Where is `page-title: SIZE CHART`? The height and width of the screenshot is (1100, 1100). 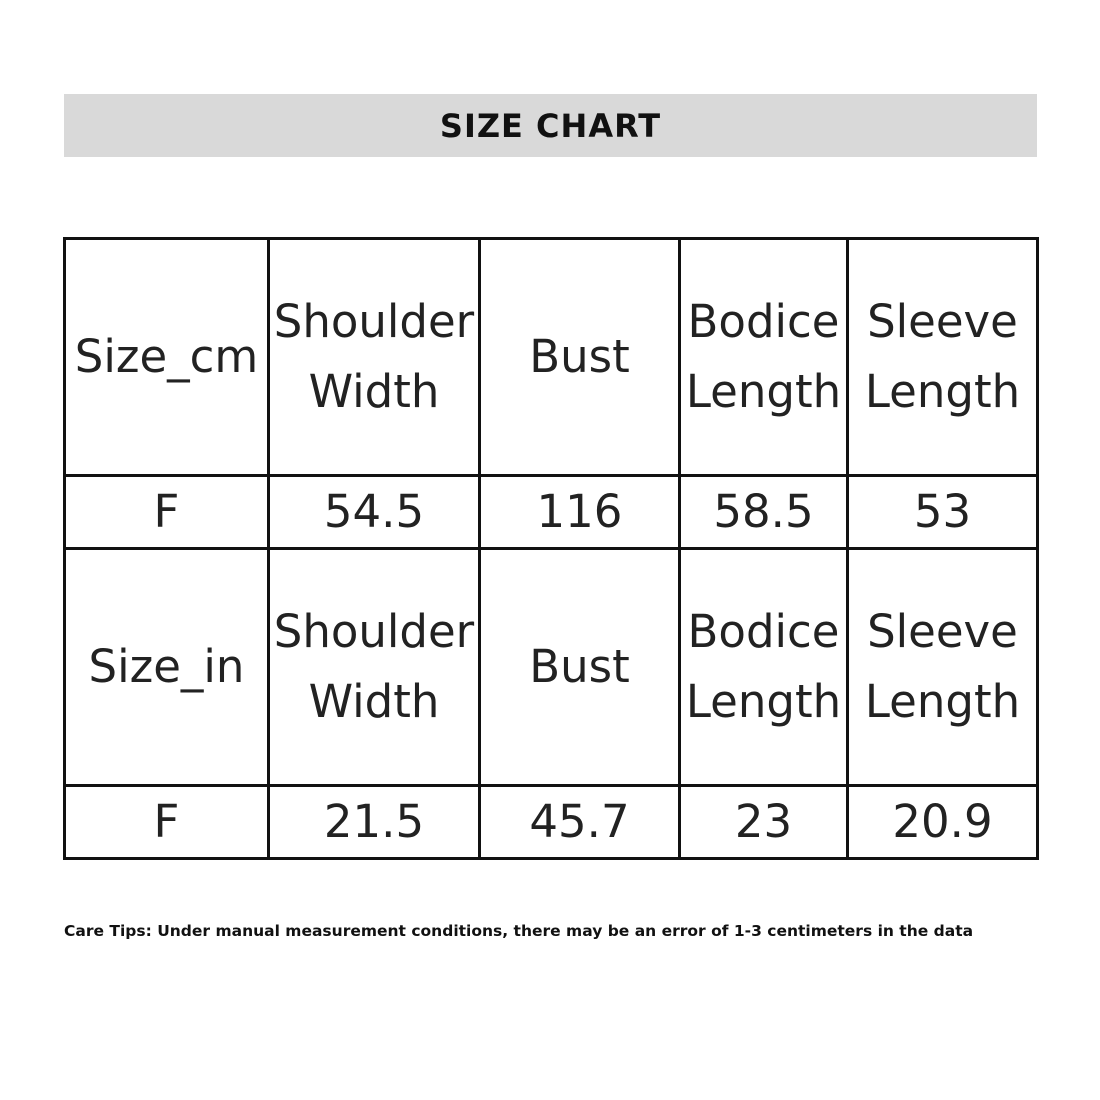 page-title: SIZE CHART is located at coordinates (550, 125).